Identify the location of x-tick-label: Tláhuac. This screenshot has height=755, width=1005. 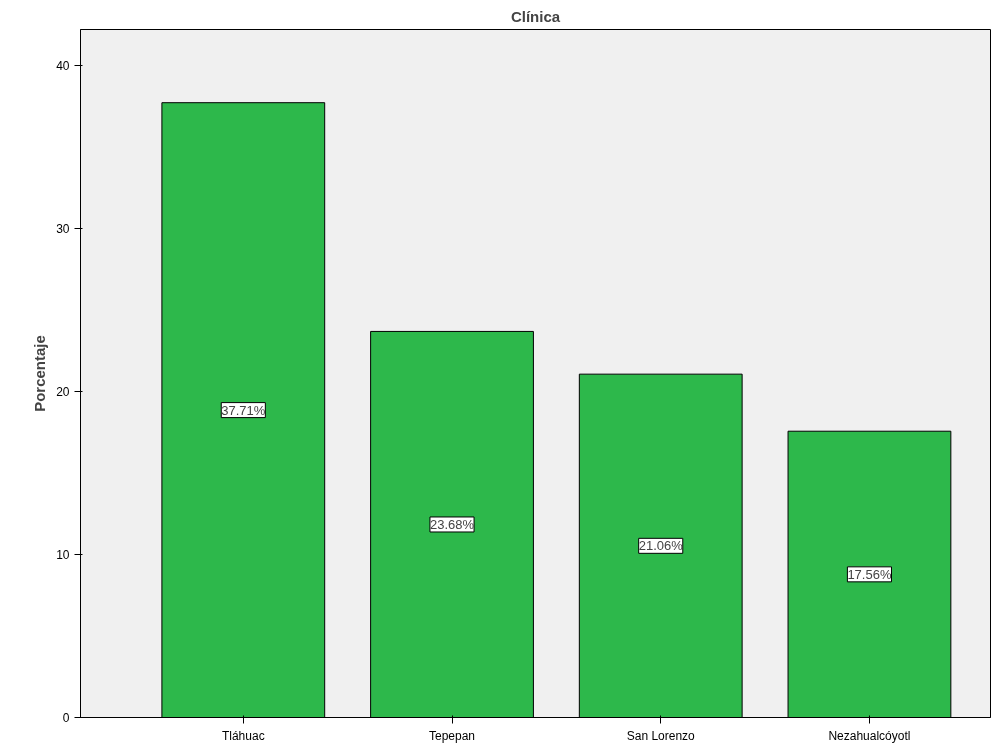
(243, 735).